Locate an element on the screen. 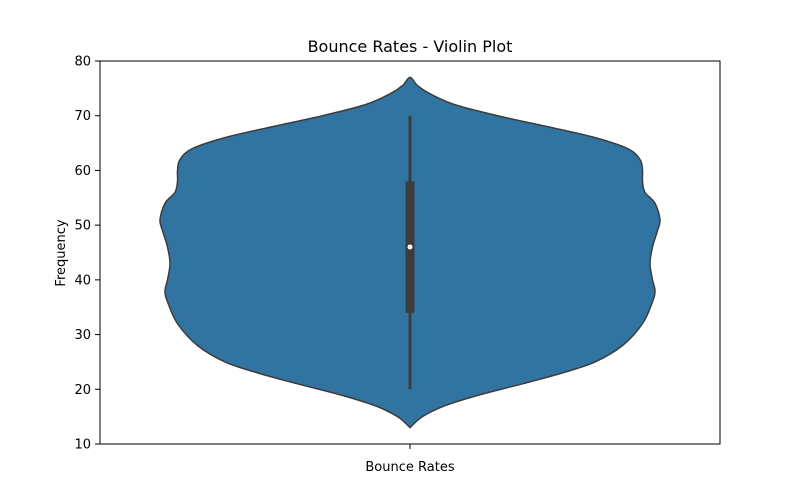  x-tick-label-0: Bounce Rates is located at coordinates (409, 467).